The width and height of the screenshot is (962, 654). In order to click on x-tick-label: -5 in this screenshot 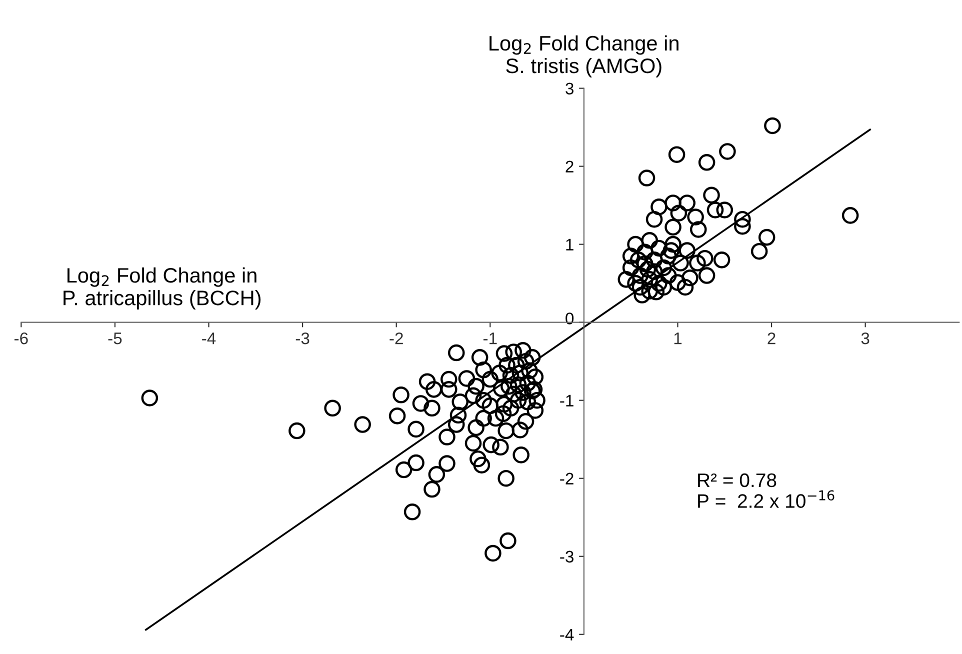, I will do `click(115, 338)`.